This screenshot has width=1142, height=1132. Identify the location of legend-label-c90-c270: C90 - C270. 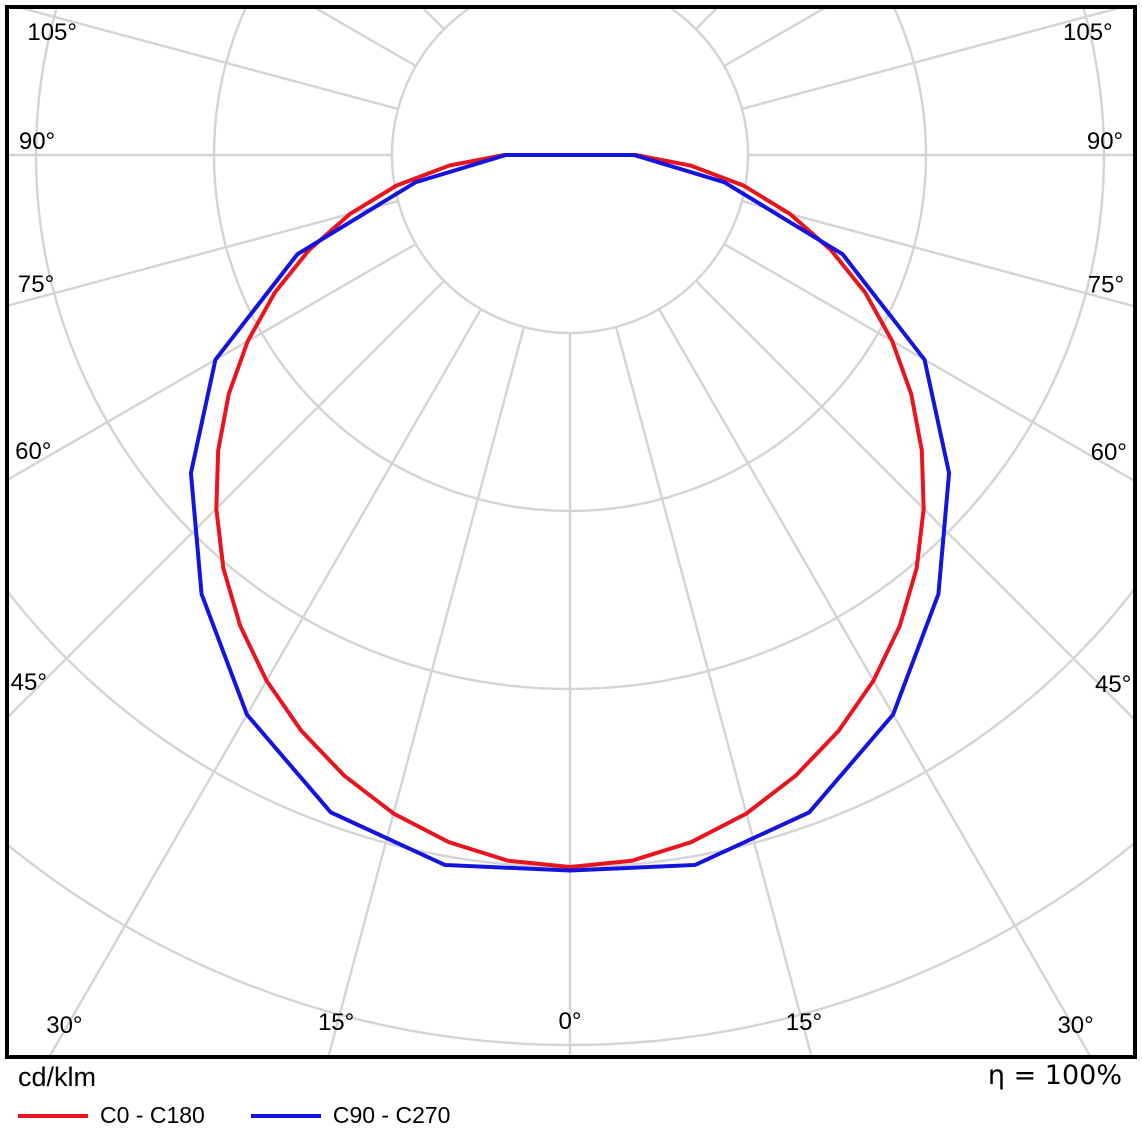
(391, 1115).